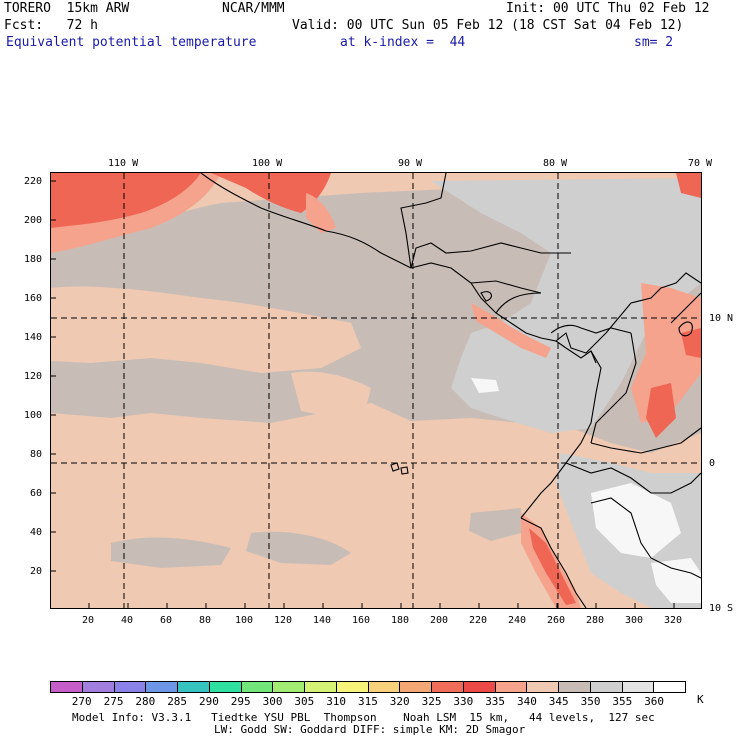 Image resolution: width=740 pixels, height=740 pixels. I want to click on y-tick-label: 80, so click(36, 454).